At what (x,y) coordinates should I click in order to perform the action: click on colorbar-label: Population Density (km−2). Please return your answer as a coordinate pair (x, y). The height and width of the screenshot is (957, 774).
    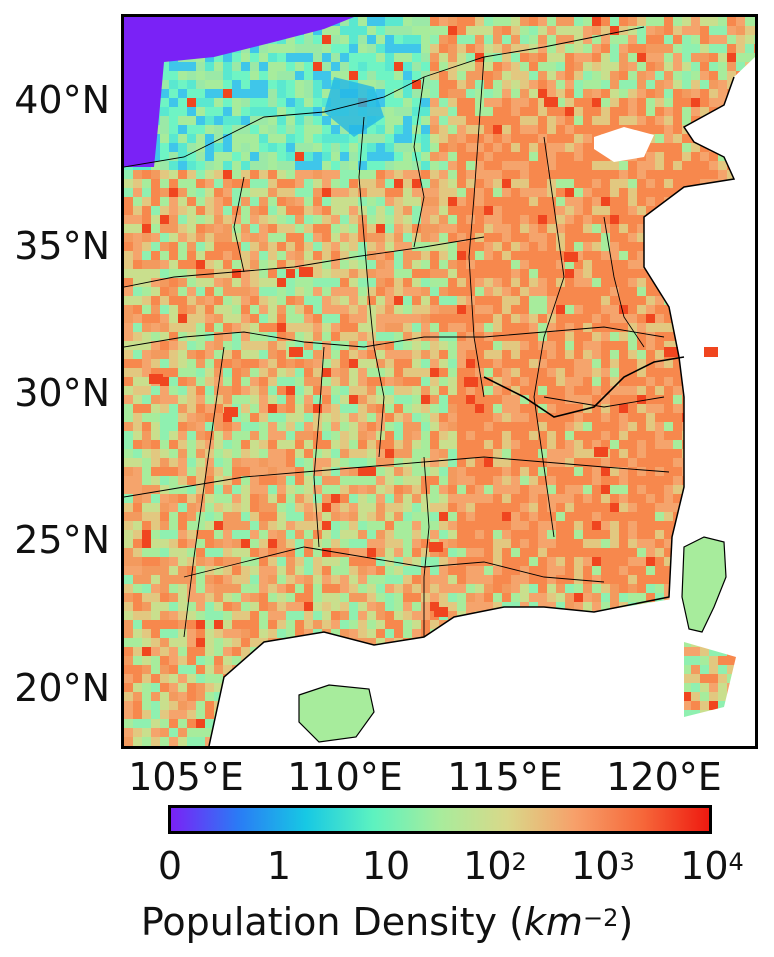
    Looking at the image, I should click on (387, 922).